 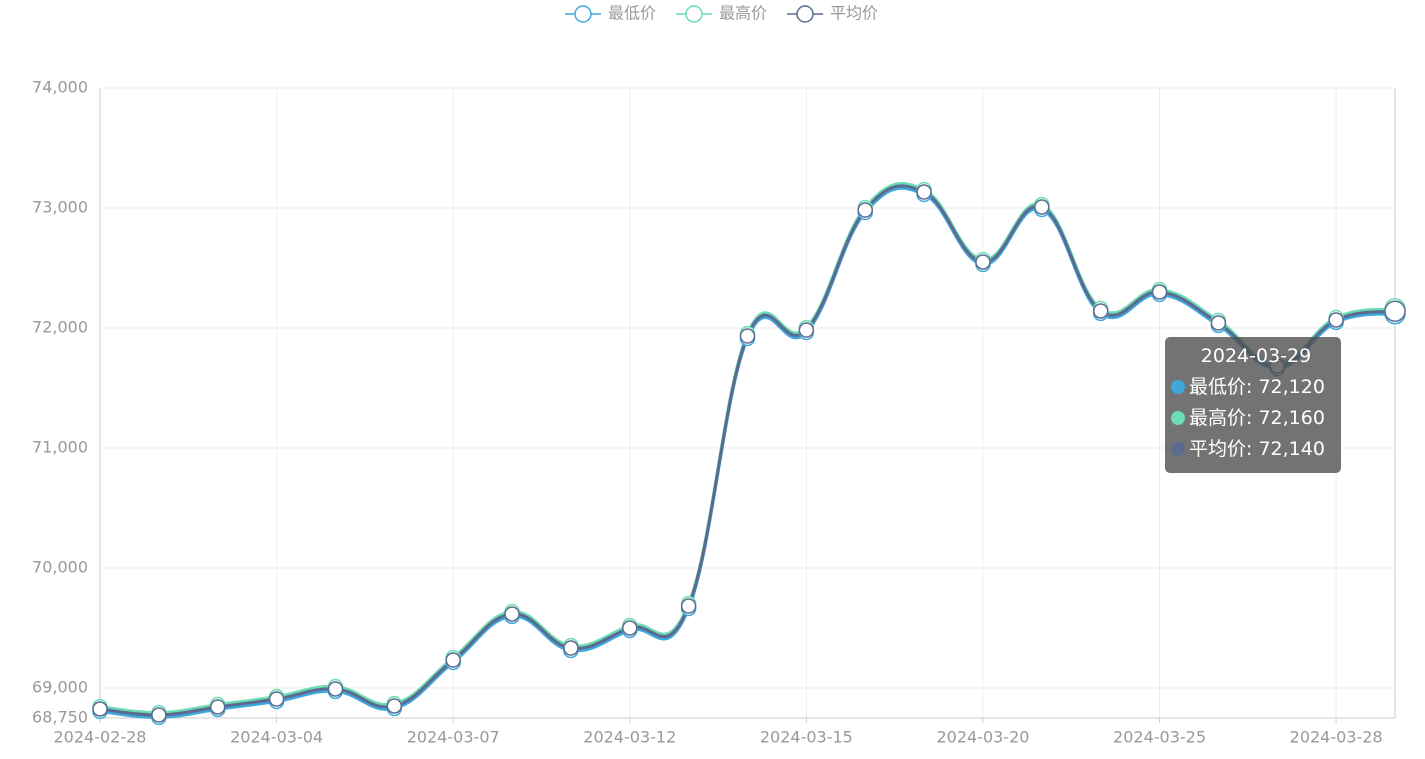 What do you see at coordinates (632, 13) in the screenshot?
I see `legend-label: 最低价` at bounding box center [632, 13].